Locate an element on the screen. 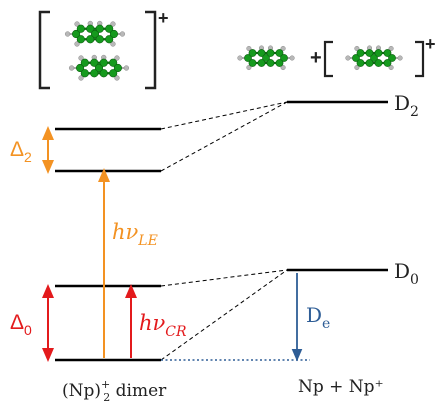 The height and width of the screenshot is (404, 443). d2-label: D2 is located at coordinates (406, 105).